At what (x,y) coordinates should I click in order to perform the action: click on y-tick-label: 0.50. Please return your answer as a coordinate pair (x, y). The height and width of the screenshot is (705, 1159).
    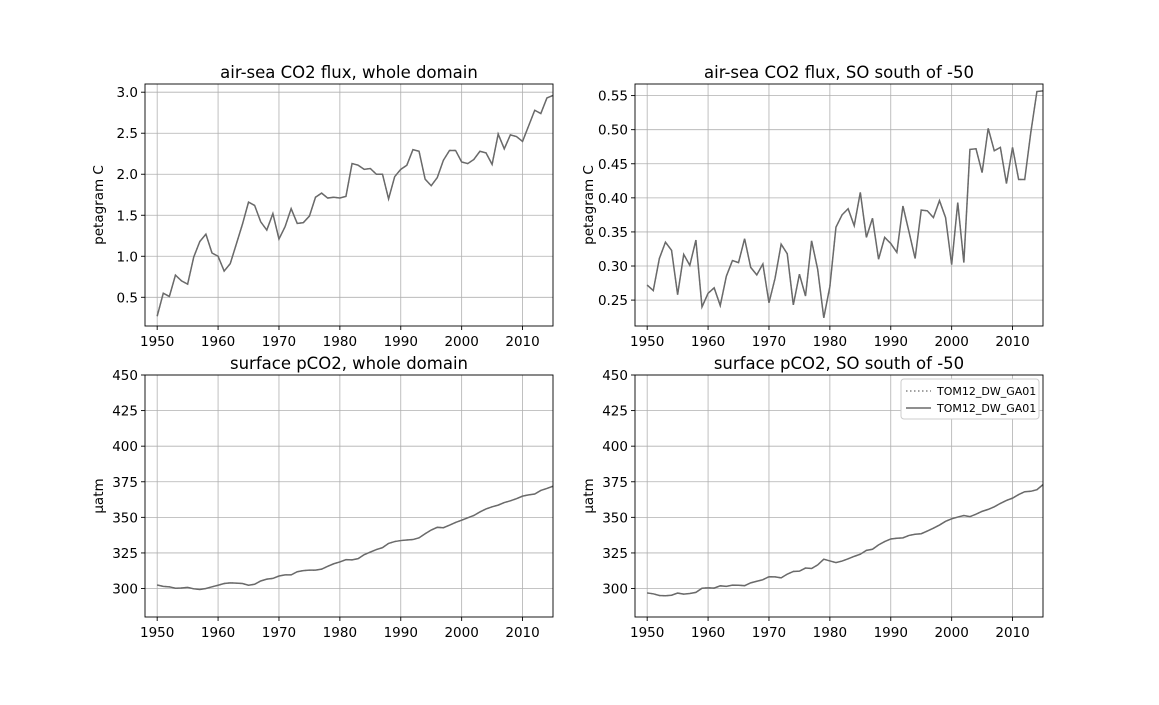
    Looking at the image, I should click on (613, 131).